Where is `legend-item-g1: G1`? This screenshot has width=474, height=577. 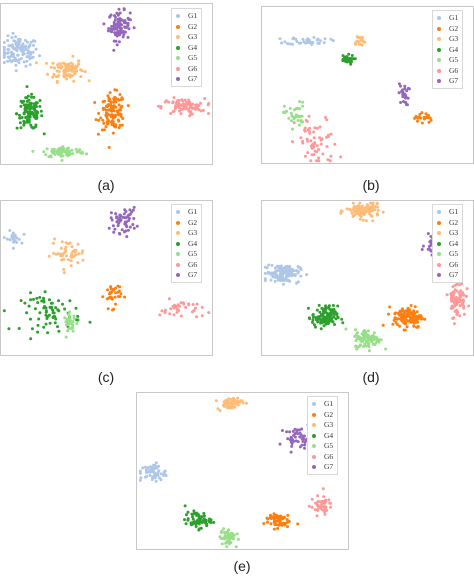 legend-item-g1: G1 is located at coordinates (186, 212).